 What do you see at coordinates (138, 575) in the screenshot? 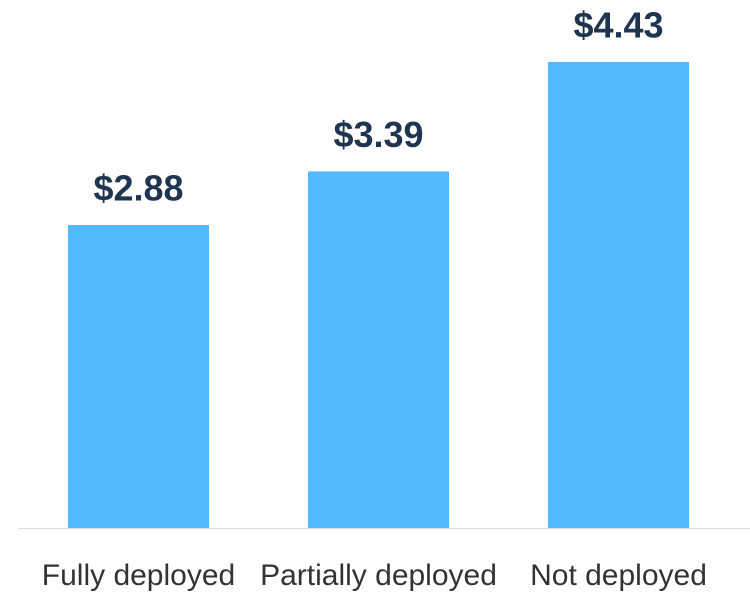
I see `x-tick-label: Fully deployed` at bounding box center [138, 575].